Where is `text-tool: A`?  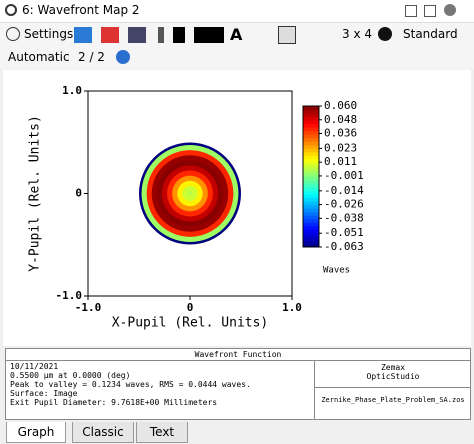
text-tool: A is located at coordinates (236, 34).